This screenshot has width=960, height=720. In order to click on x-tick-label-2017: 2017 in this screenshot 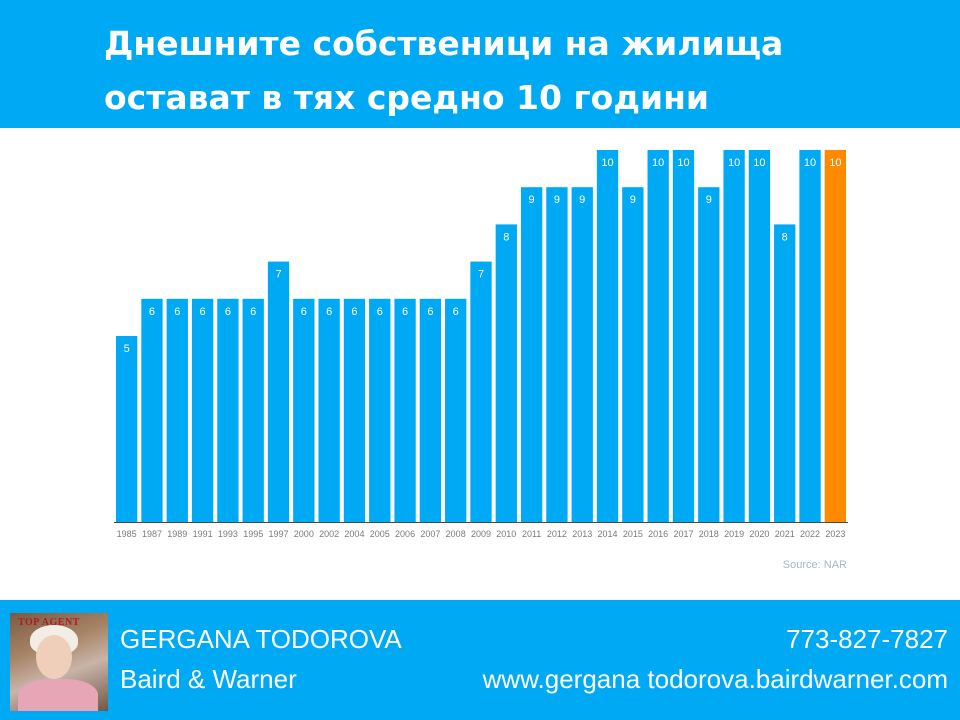, I will do `click(683, 534)`.